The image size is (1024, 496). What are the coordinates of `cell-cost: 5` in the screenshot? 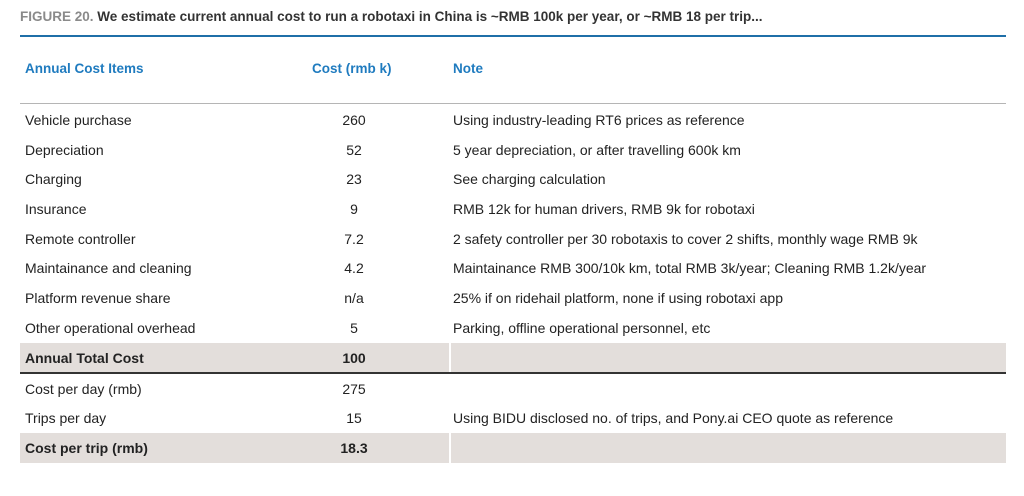 It's located at (354, 327).